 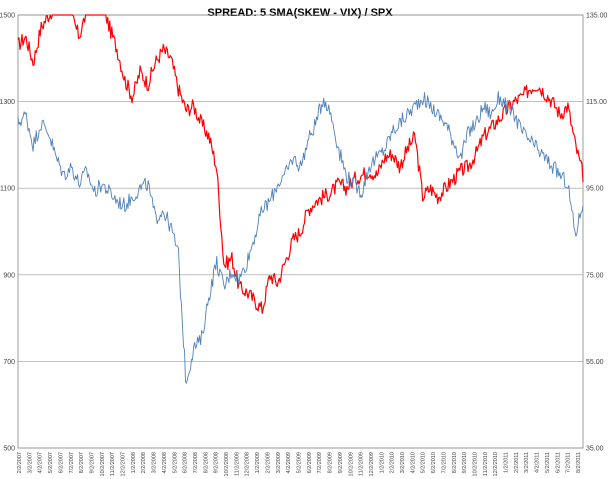 What do you see at coordinates (351, 464) in the screenshot?
I see `x-tick-label: 10/2/2009` at bounding box center [351, 464].